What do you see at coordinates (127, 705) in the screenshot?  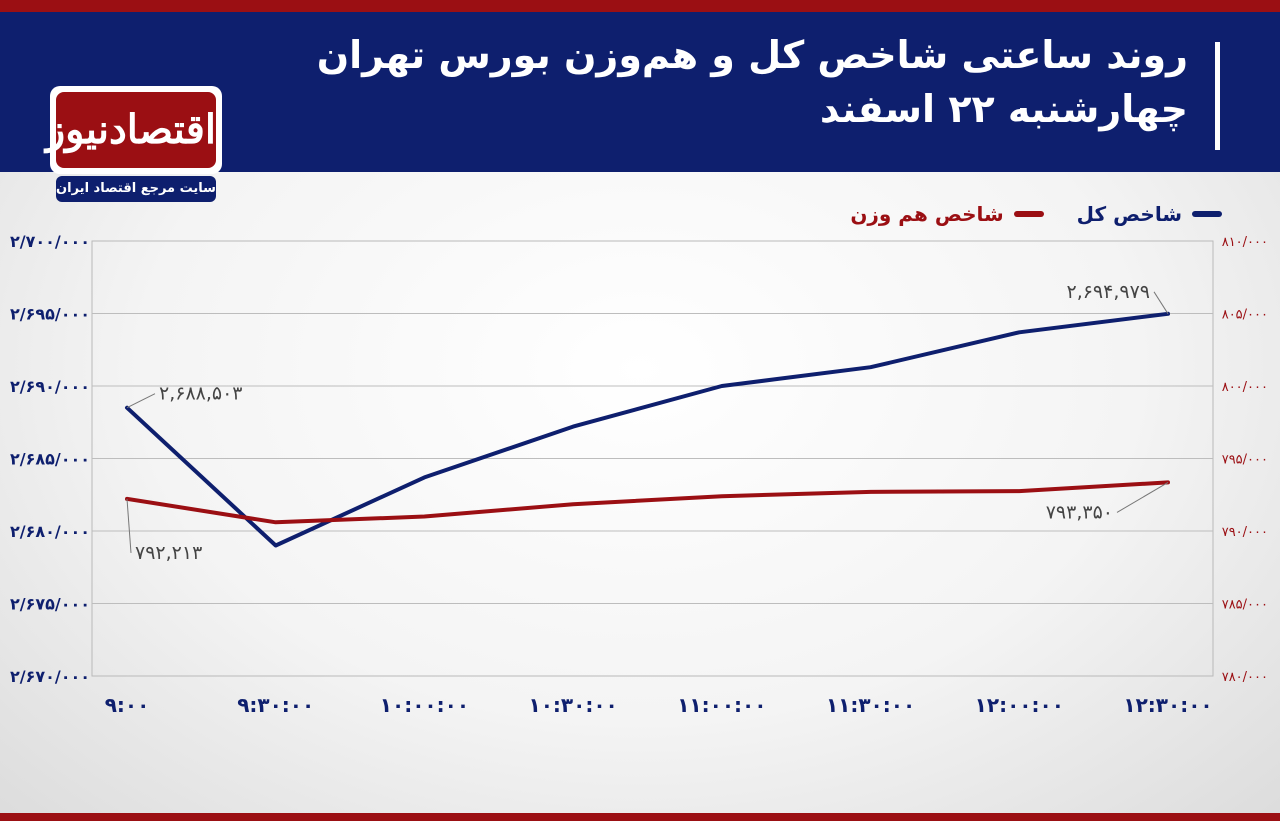 I see `x-tick-label: ۹:۰۰` at bounding box center [127, 705].